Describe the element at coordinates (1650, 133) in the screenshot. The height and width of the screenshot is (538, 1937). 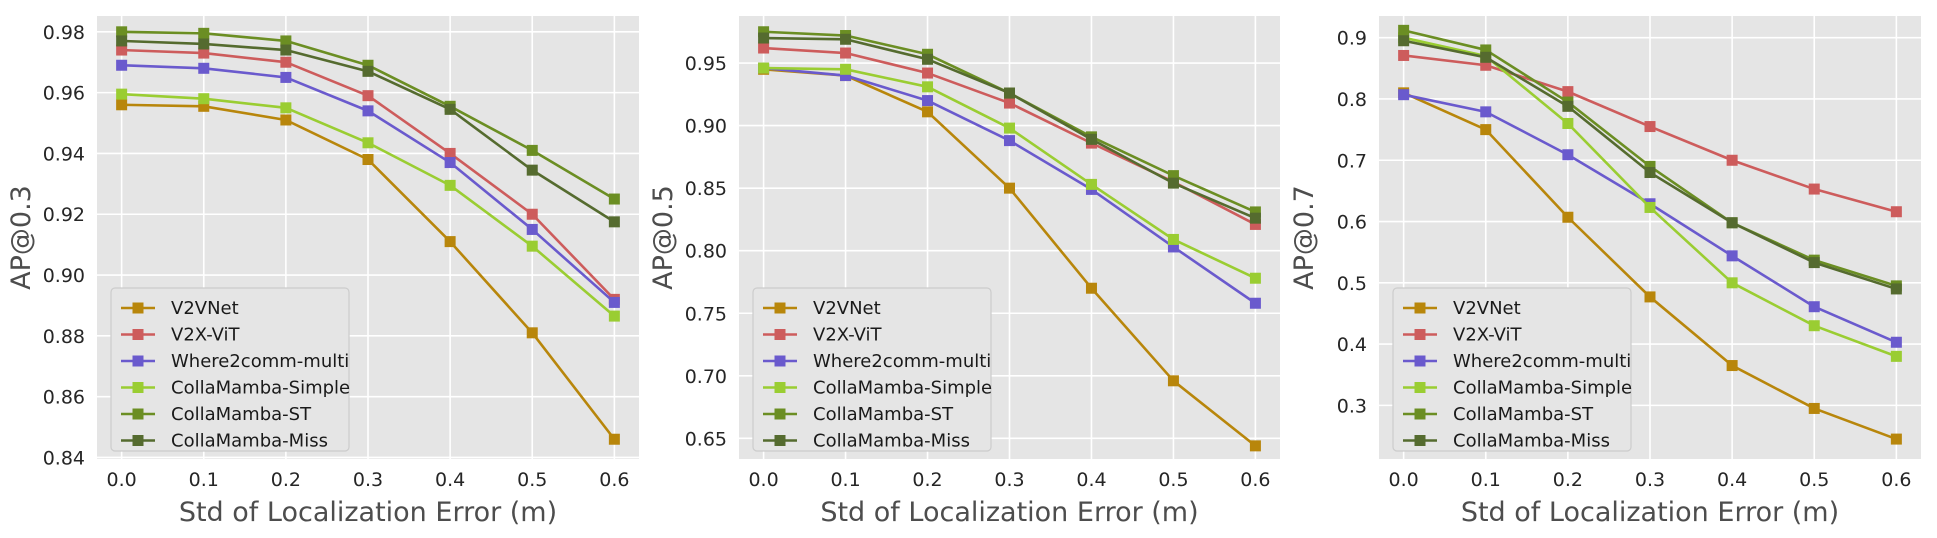
I see `series-V2X-ViT` at that location.